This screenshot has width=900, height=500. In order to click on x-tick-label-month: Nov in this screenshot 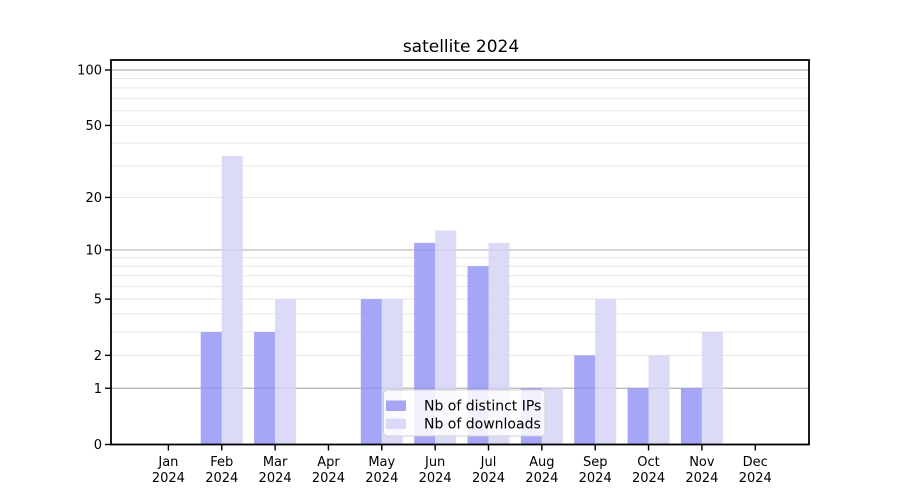, I will do `click(702, 462)`.